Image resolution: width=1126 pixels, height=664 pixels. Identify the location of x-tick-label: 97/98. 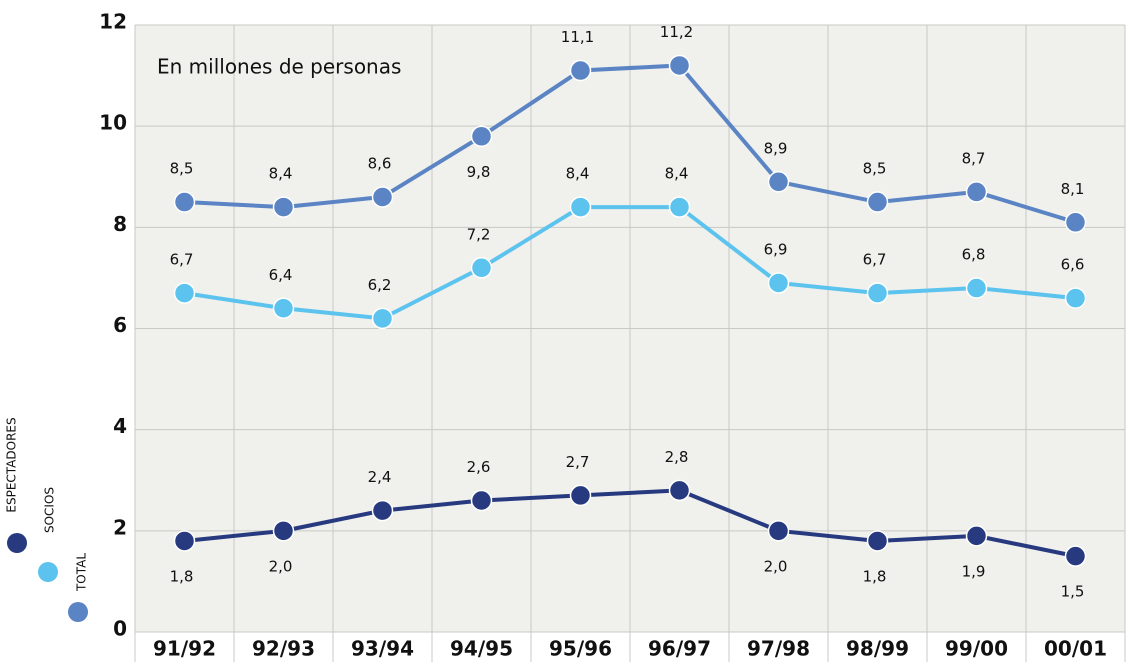
(778, 649).